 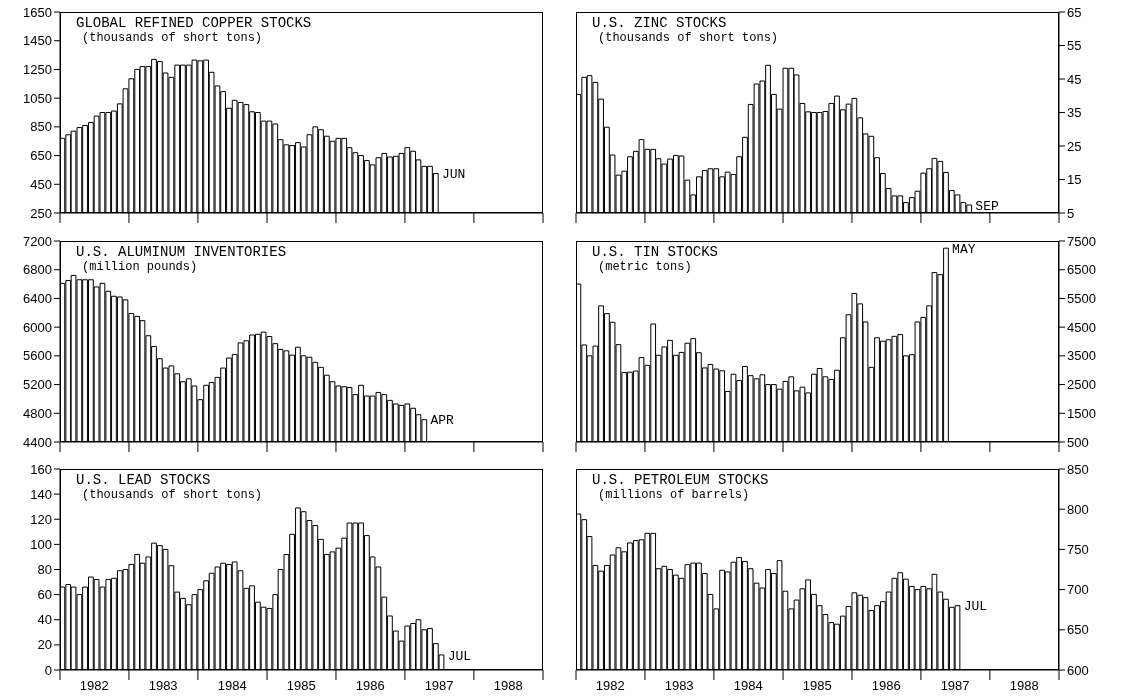 I want to click on annotation: SEP, so click(x=987, y=206).